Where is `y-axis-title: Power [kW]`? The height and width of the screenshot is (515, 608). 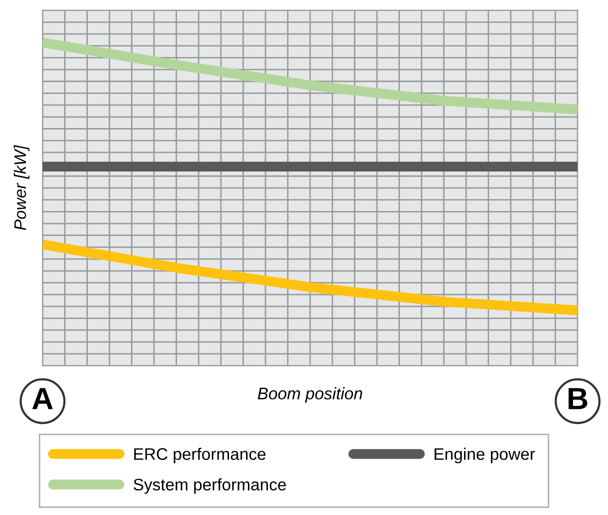 y-axis-title: Power [kW] is located at coordinates (22, 187).